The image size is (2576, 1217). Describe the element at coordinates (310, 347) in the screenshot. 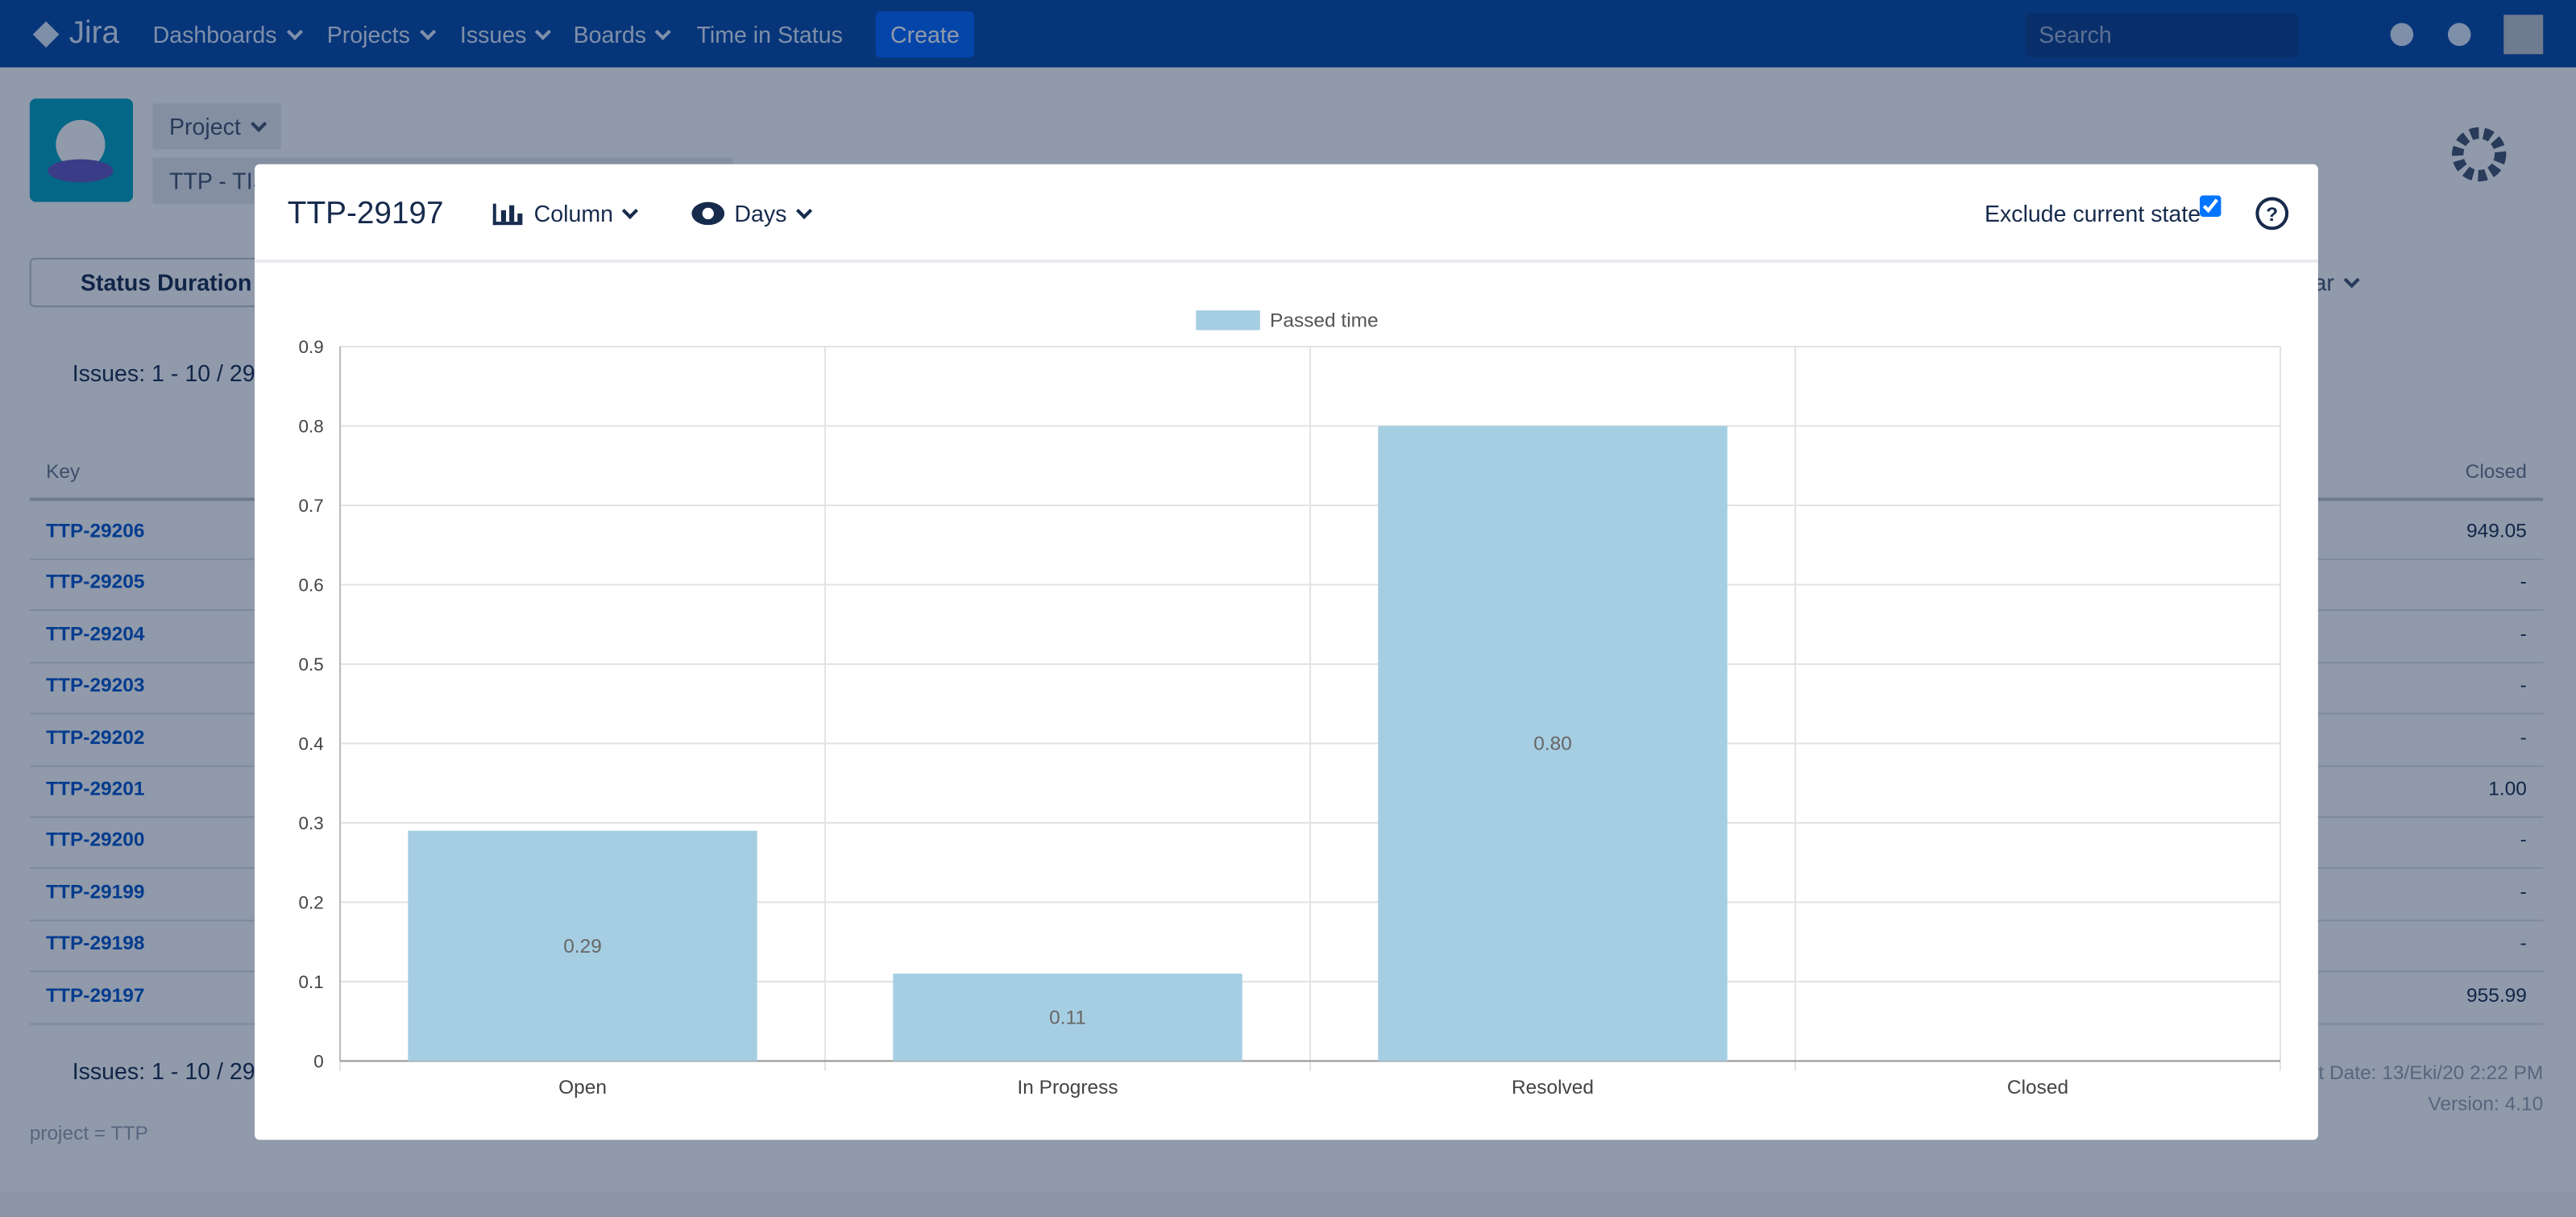

I see `y-tick-label: 0.9` at that location.